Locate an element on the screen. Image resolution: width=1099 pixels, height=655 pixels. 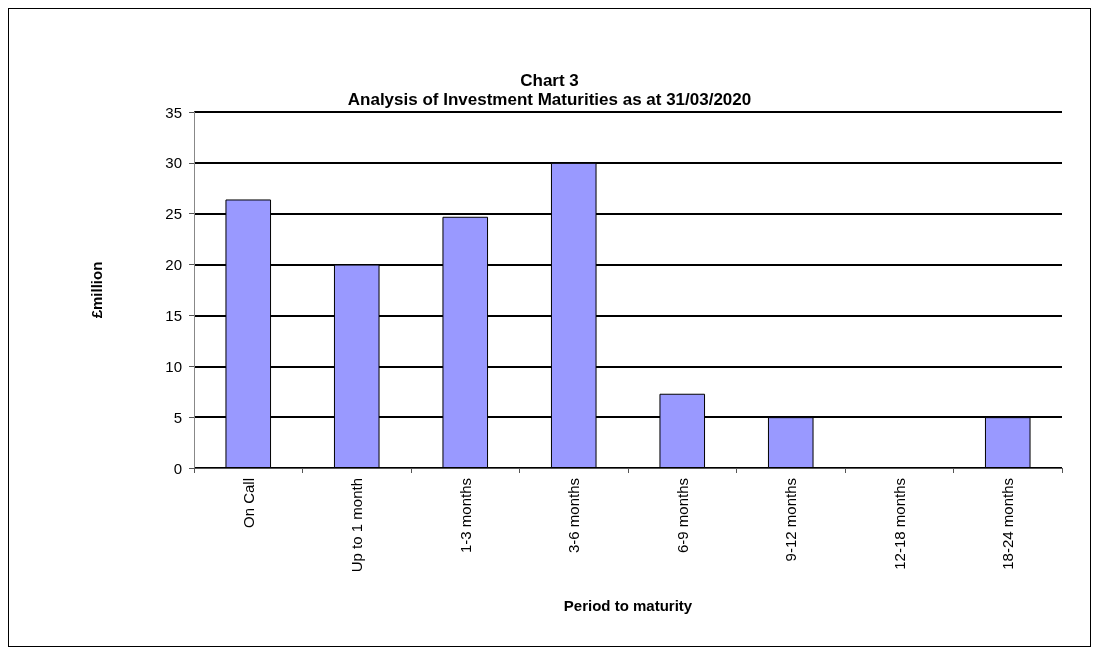
x-tick-label: 9-12 months is located at coordinates (791, 520).